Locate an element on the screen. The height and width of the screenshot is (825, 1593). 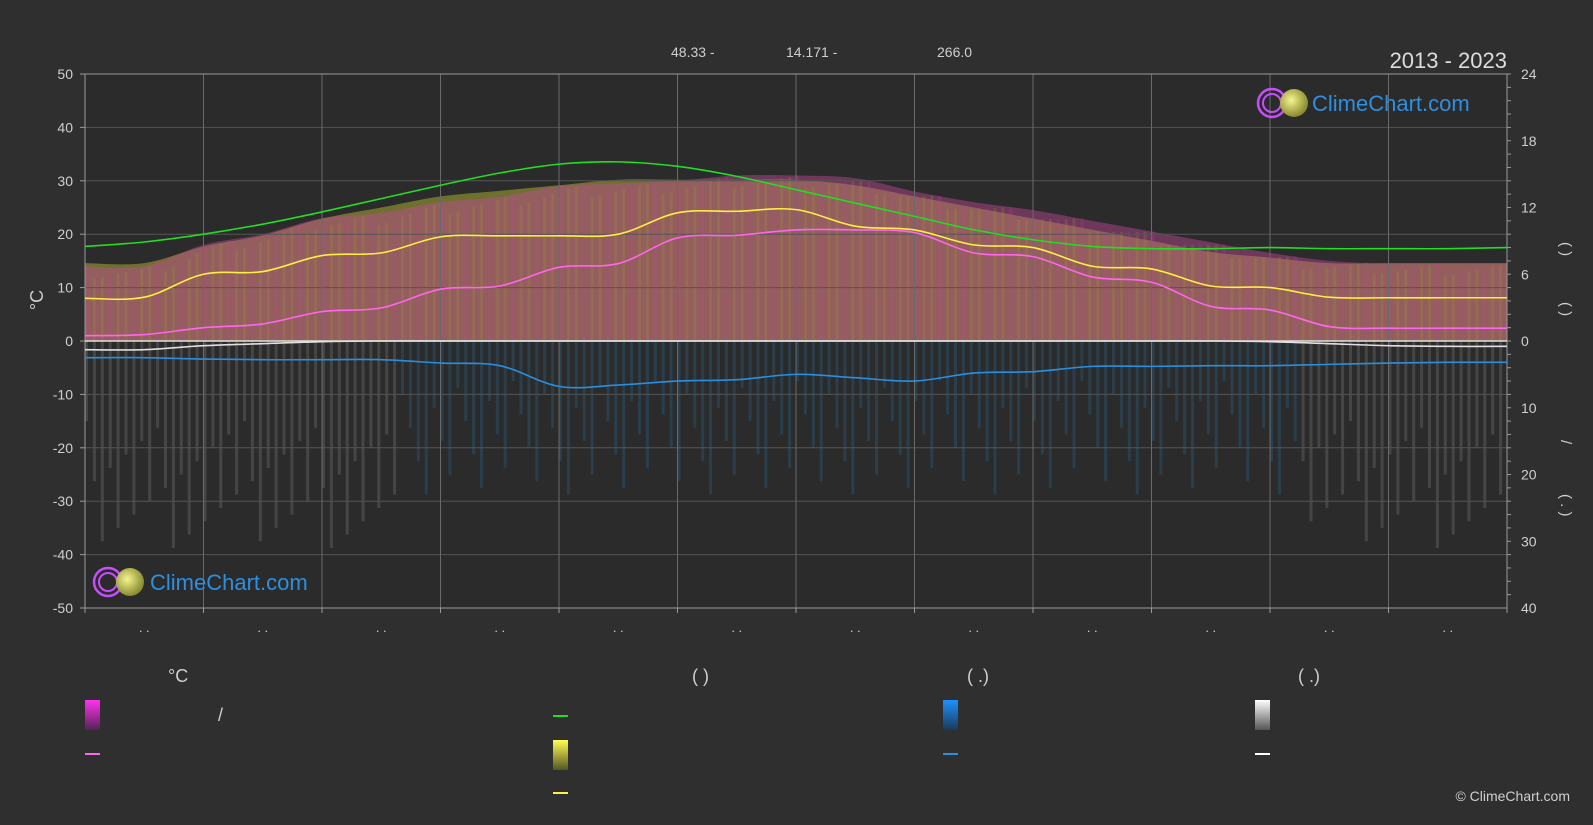
right-axis-hours-tick: 6 is located at coordinates (1525, 274).